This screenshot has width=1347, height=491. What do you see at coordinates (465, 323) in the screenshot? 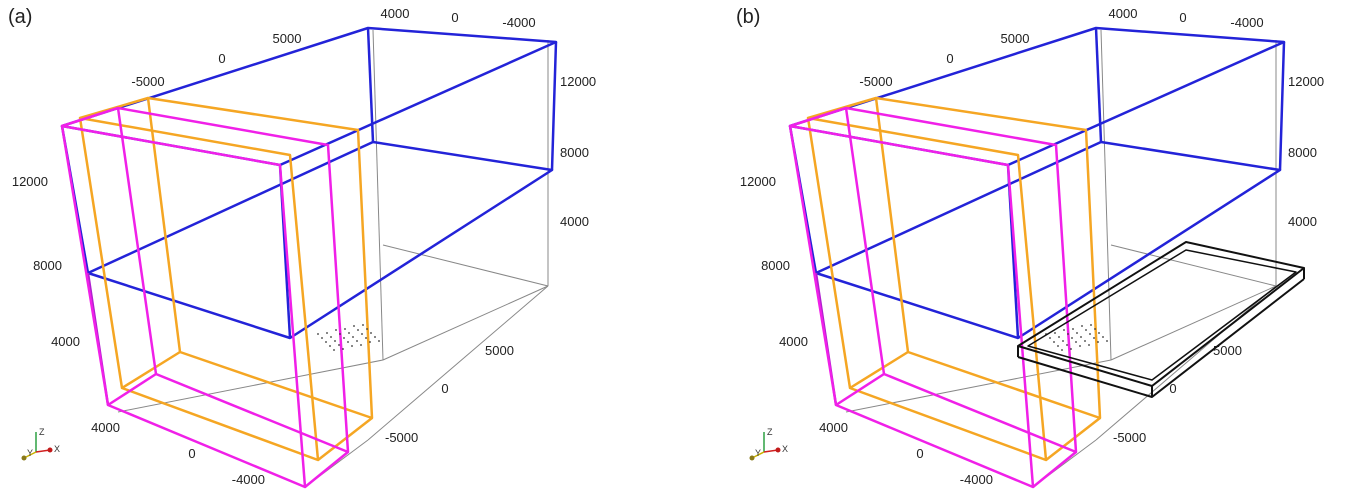
I see `grid-line-right-floor` at bounding box center [465, 323].